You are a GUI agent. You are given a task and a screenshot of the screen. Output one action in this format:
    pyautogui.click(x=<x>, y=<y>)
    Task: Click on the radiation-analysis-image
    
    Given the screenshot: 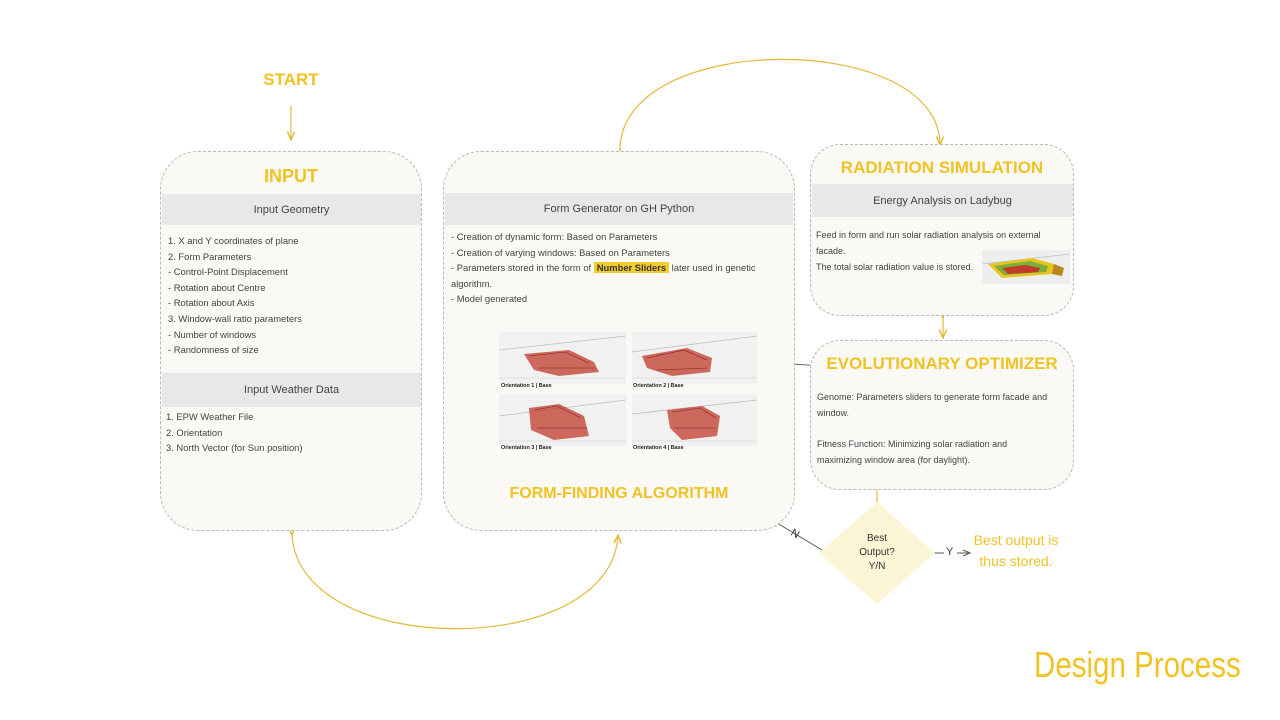 What is the action you would take?
    pyautogui.click(x=1026, y=267)
    